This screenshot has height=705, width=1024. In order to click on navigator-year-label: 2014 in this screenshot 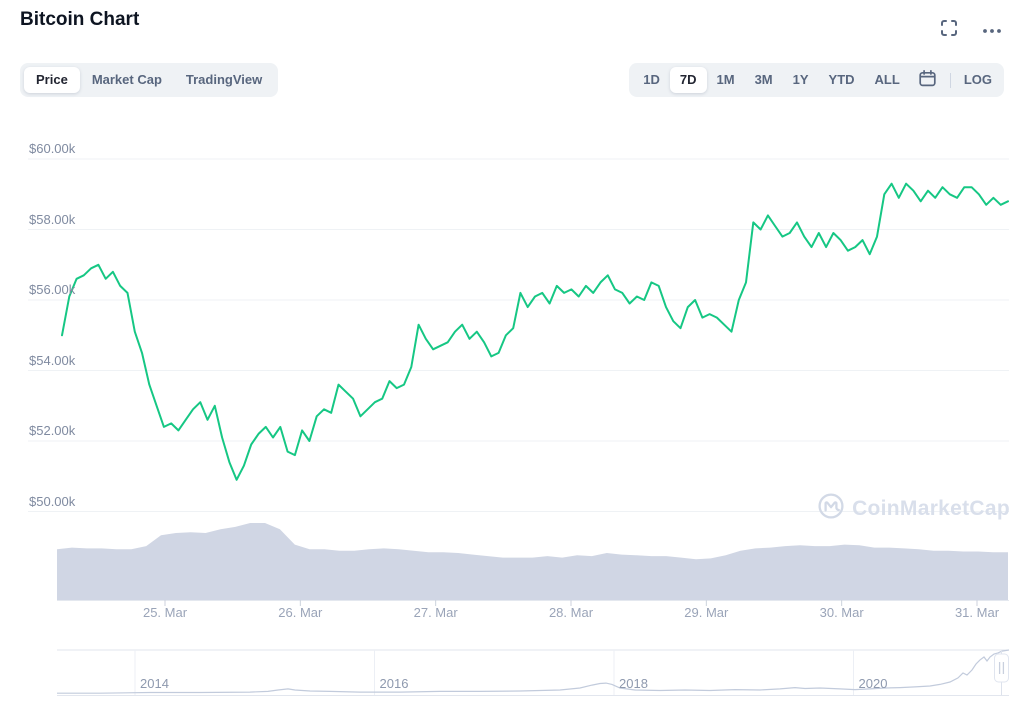, I will do `click(154, 683)`.